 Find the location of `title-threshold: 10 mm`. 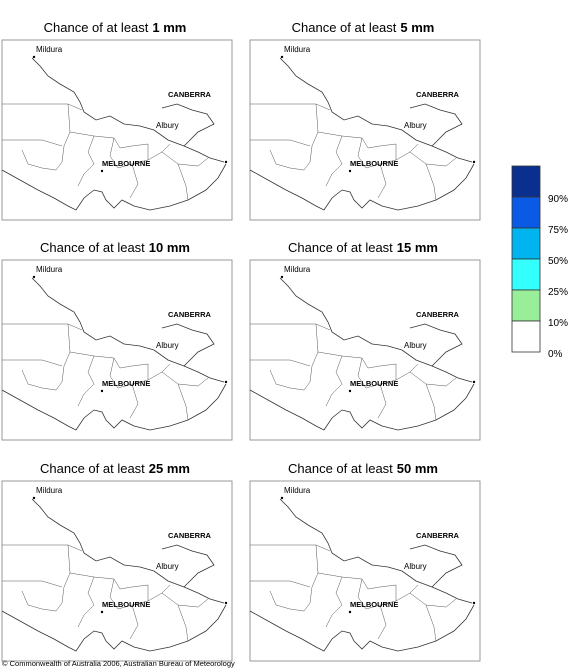

title-threshold: 10 mm is located at coordinates (169, 247).